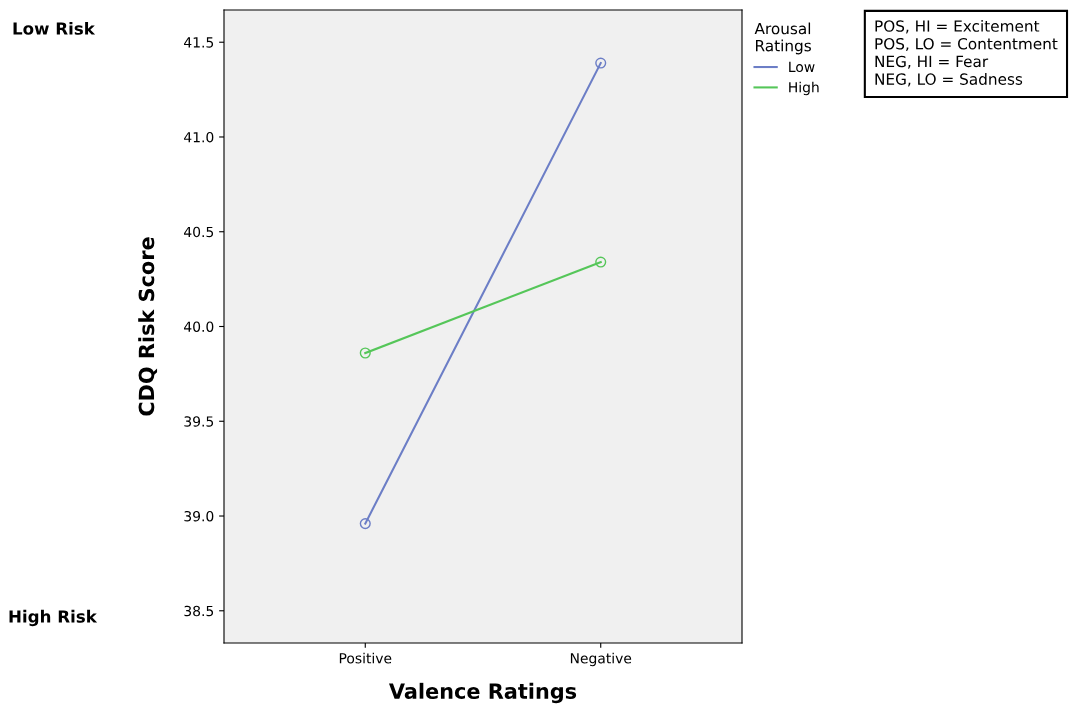 Image resolution: width=1088 pixels, height=711 pixels. What do you see at coordinates (199, 42) in the screenshot?
I see `y-tick-label: 41.5` at bounding box center [199, 42].